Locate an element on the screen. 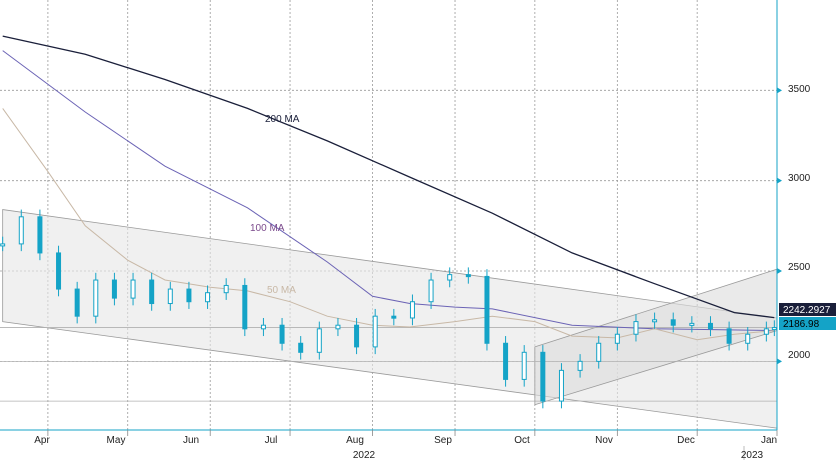 The width and height of the screenshot is (838, 460). x-year-label: 2022 is located at coordinates (364, 455).